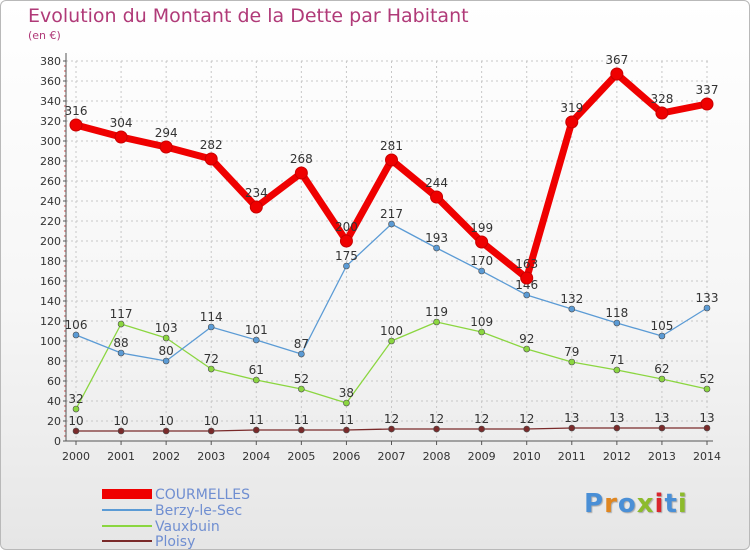 This screenshot has height=550, width=750. I want to click on data-label-2: 52, so click(301, 379).